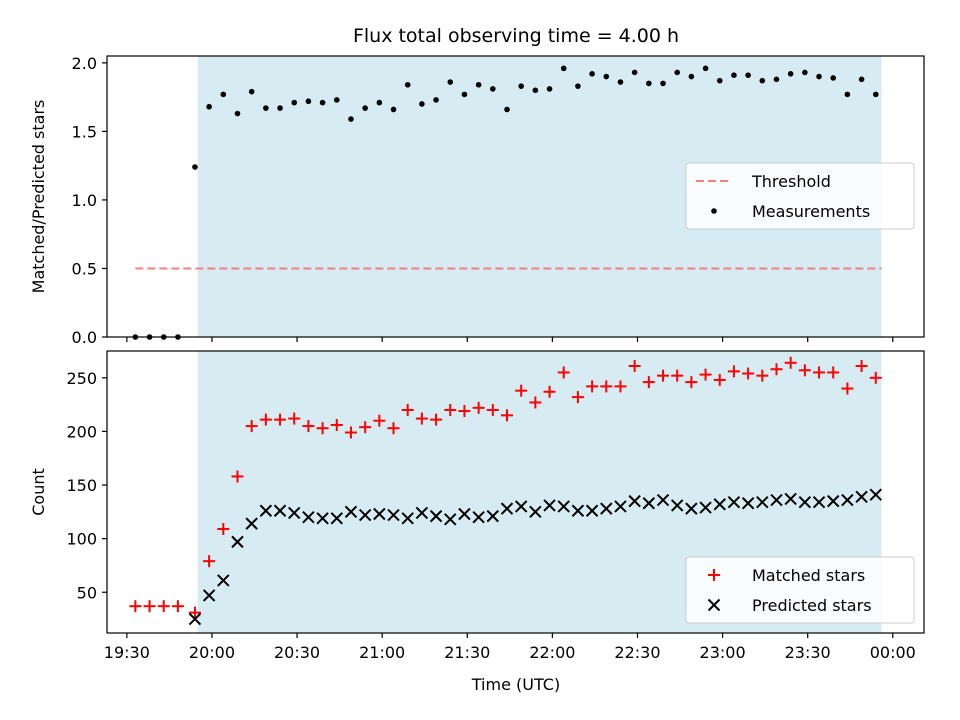 This screenshot has width=960, height=720. I want to click on legend: Matched stars Predicted stars, so click(800, 590).